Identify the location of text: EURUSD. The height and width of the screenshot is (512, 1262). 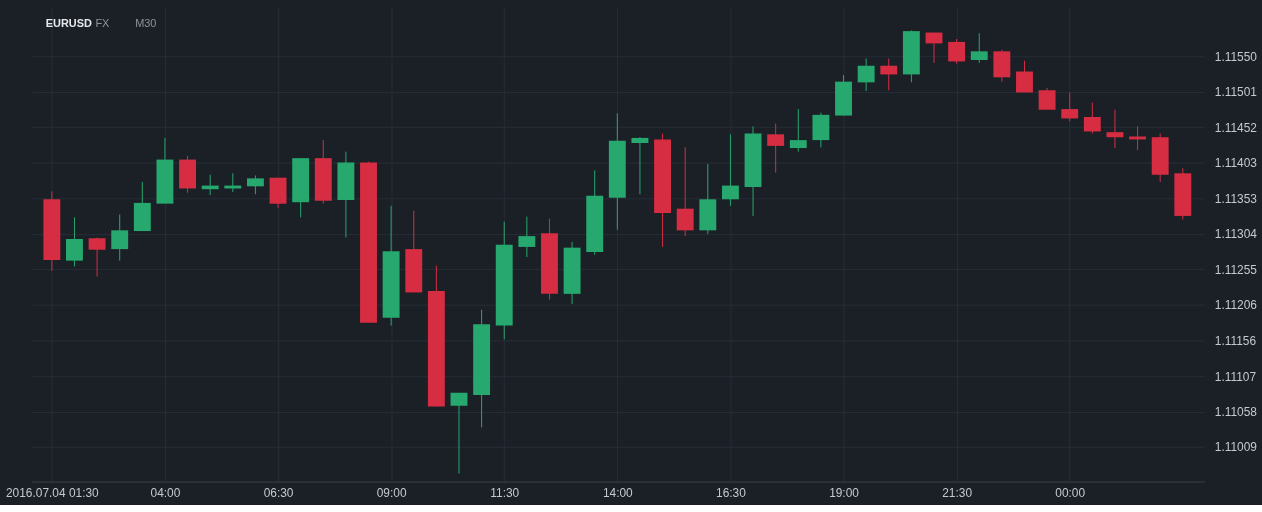
(68, 23).